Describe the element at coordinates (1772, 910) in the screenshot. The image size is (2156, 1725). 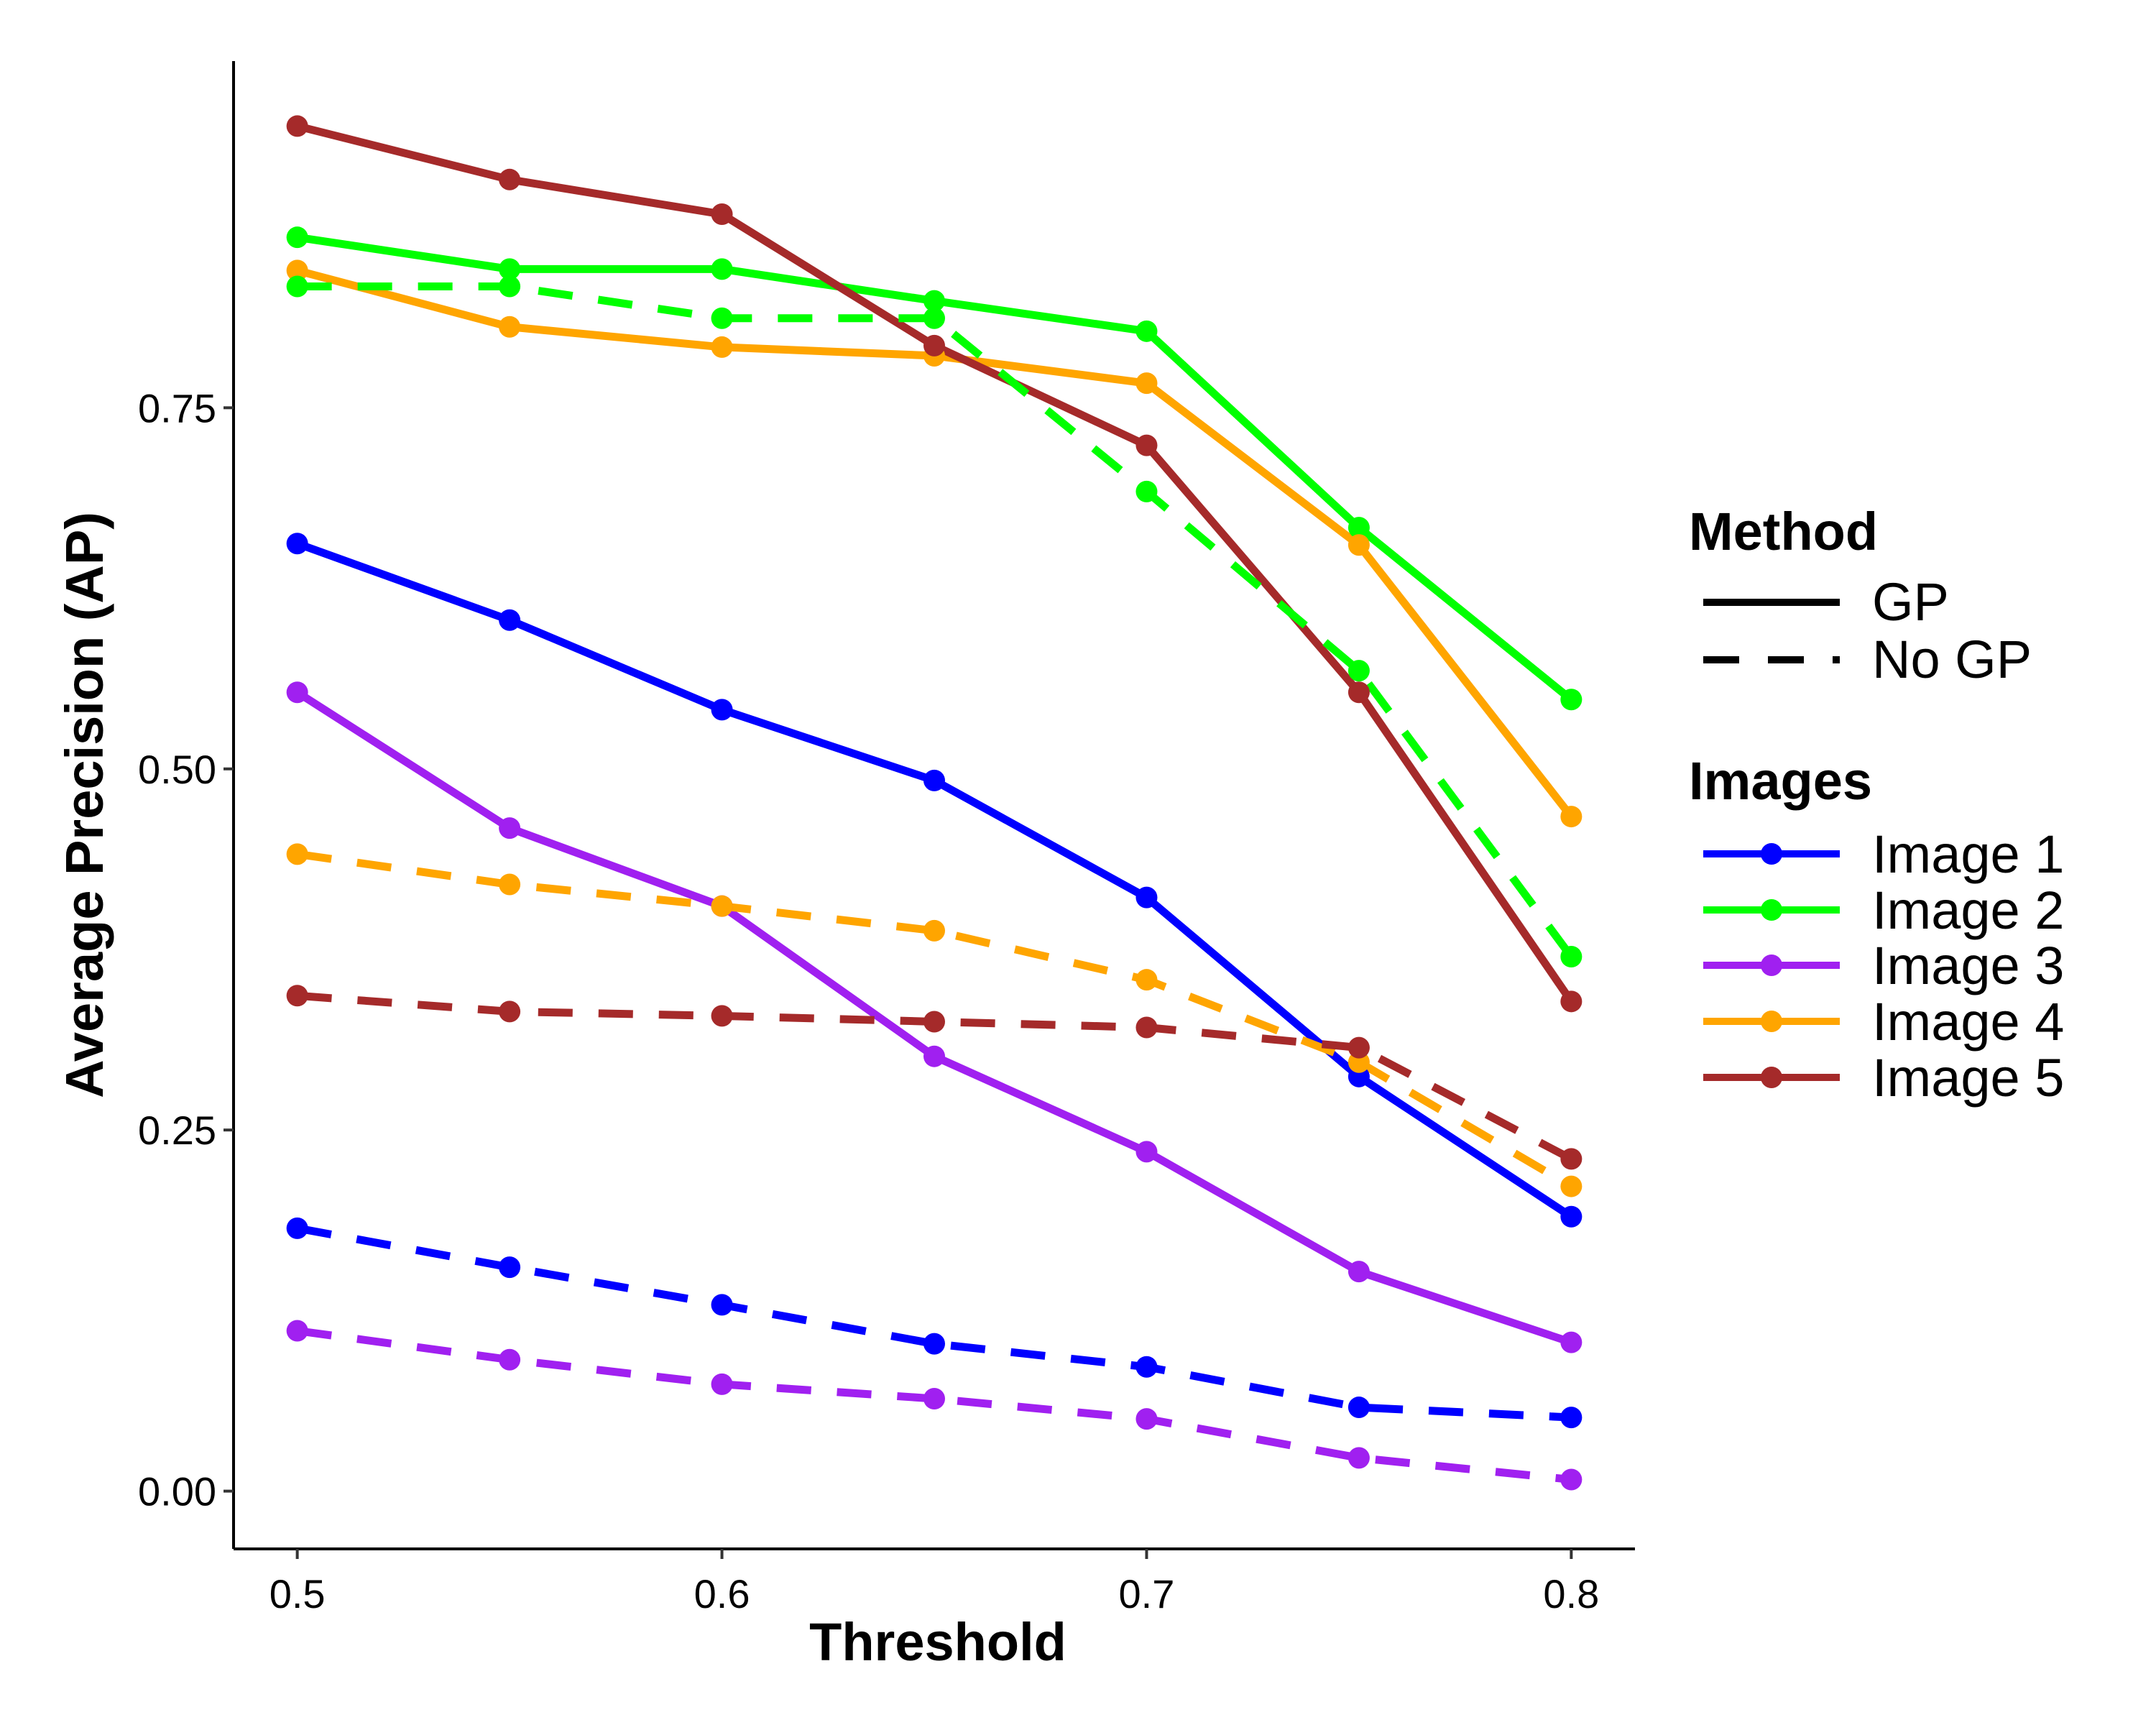
I see `legend-image-2-swatch-point` at that location.